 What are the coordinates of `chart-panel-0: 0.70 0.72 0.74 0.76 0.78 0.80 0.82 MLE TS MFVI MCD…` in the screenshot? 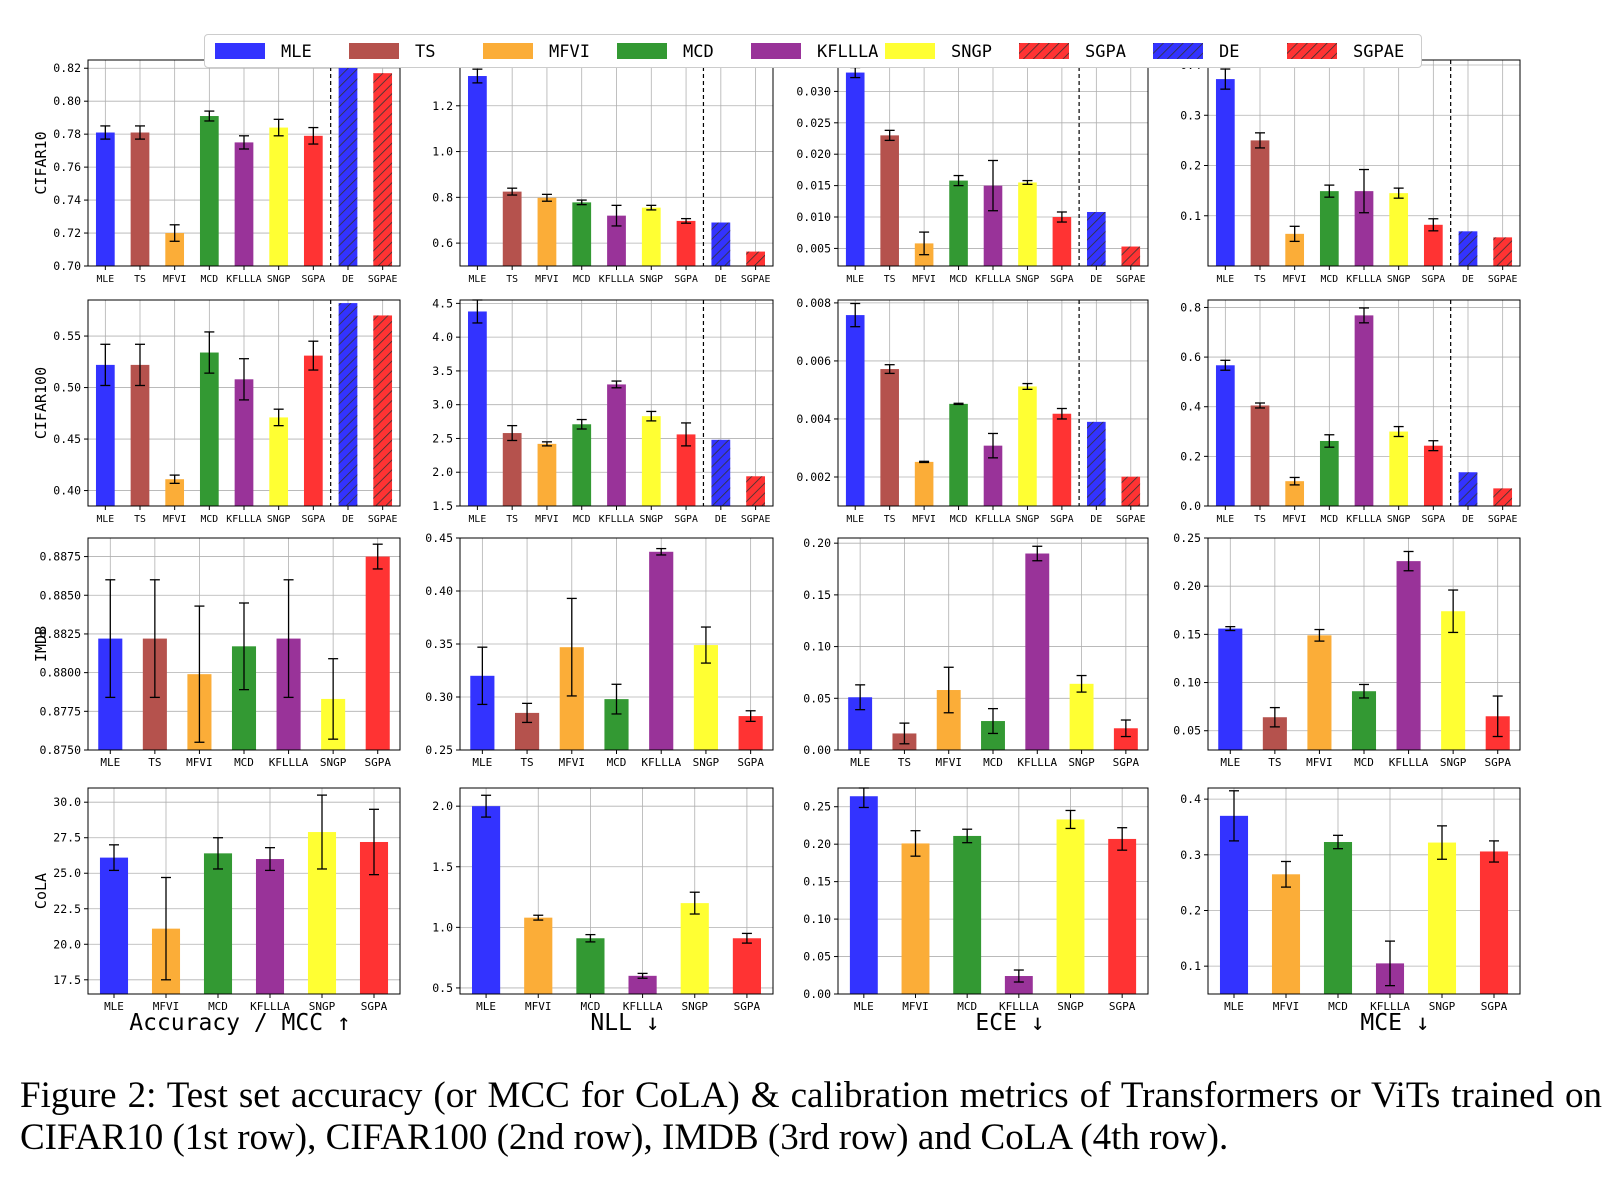 It's located at (216, 172).